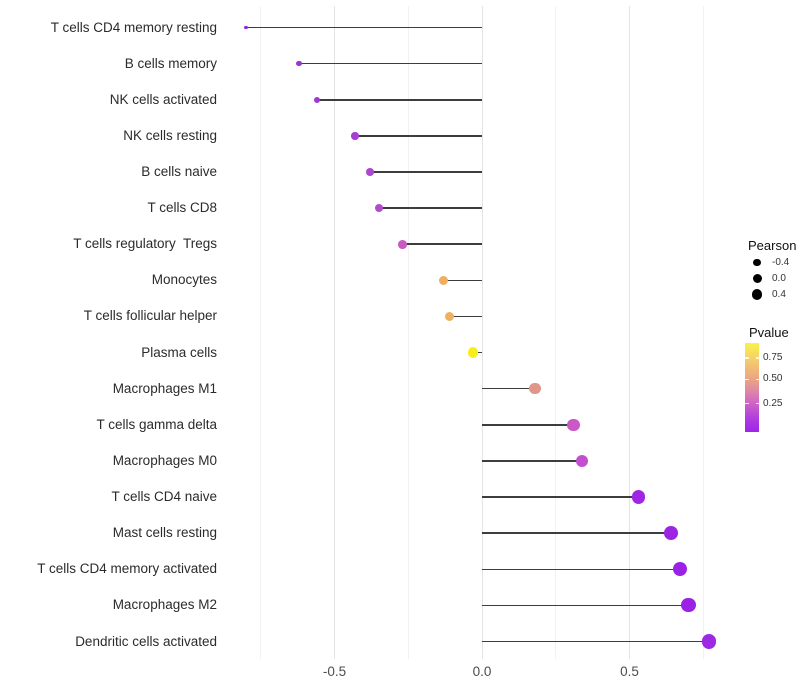 Image resolution: width=800 pixels, height=700 pixels. What do you see at coordinates (156, 424) in the screenshot?
I see `y-axis-label: T cells gamma delta` at bounding box center [156, 424].